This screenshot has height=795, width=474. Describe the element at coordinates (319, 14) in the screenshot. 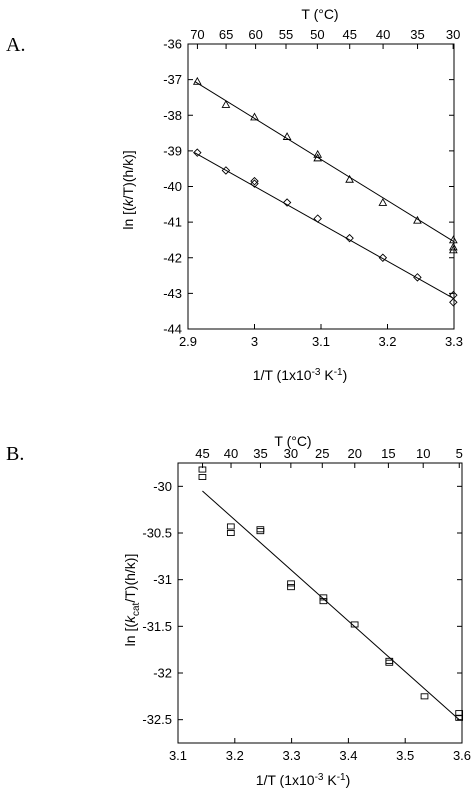

I see `panel-a-top-axis-title: T (°C)` at that location.